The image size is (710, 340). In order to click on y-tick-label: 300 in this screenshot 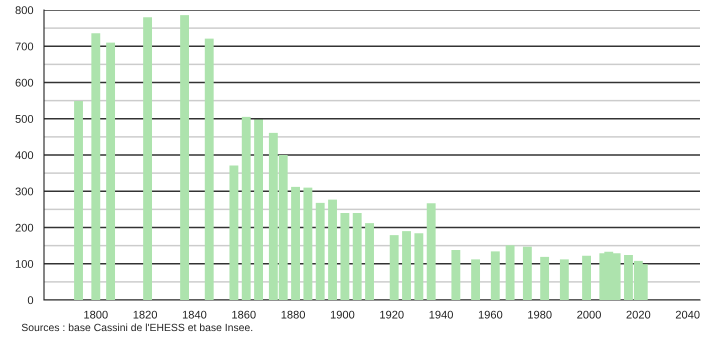, I will do `click(24, 192)`.